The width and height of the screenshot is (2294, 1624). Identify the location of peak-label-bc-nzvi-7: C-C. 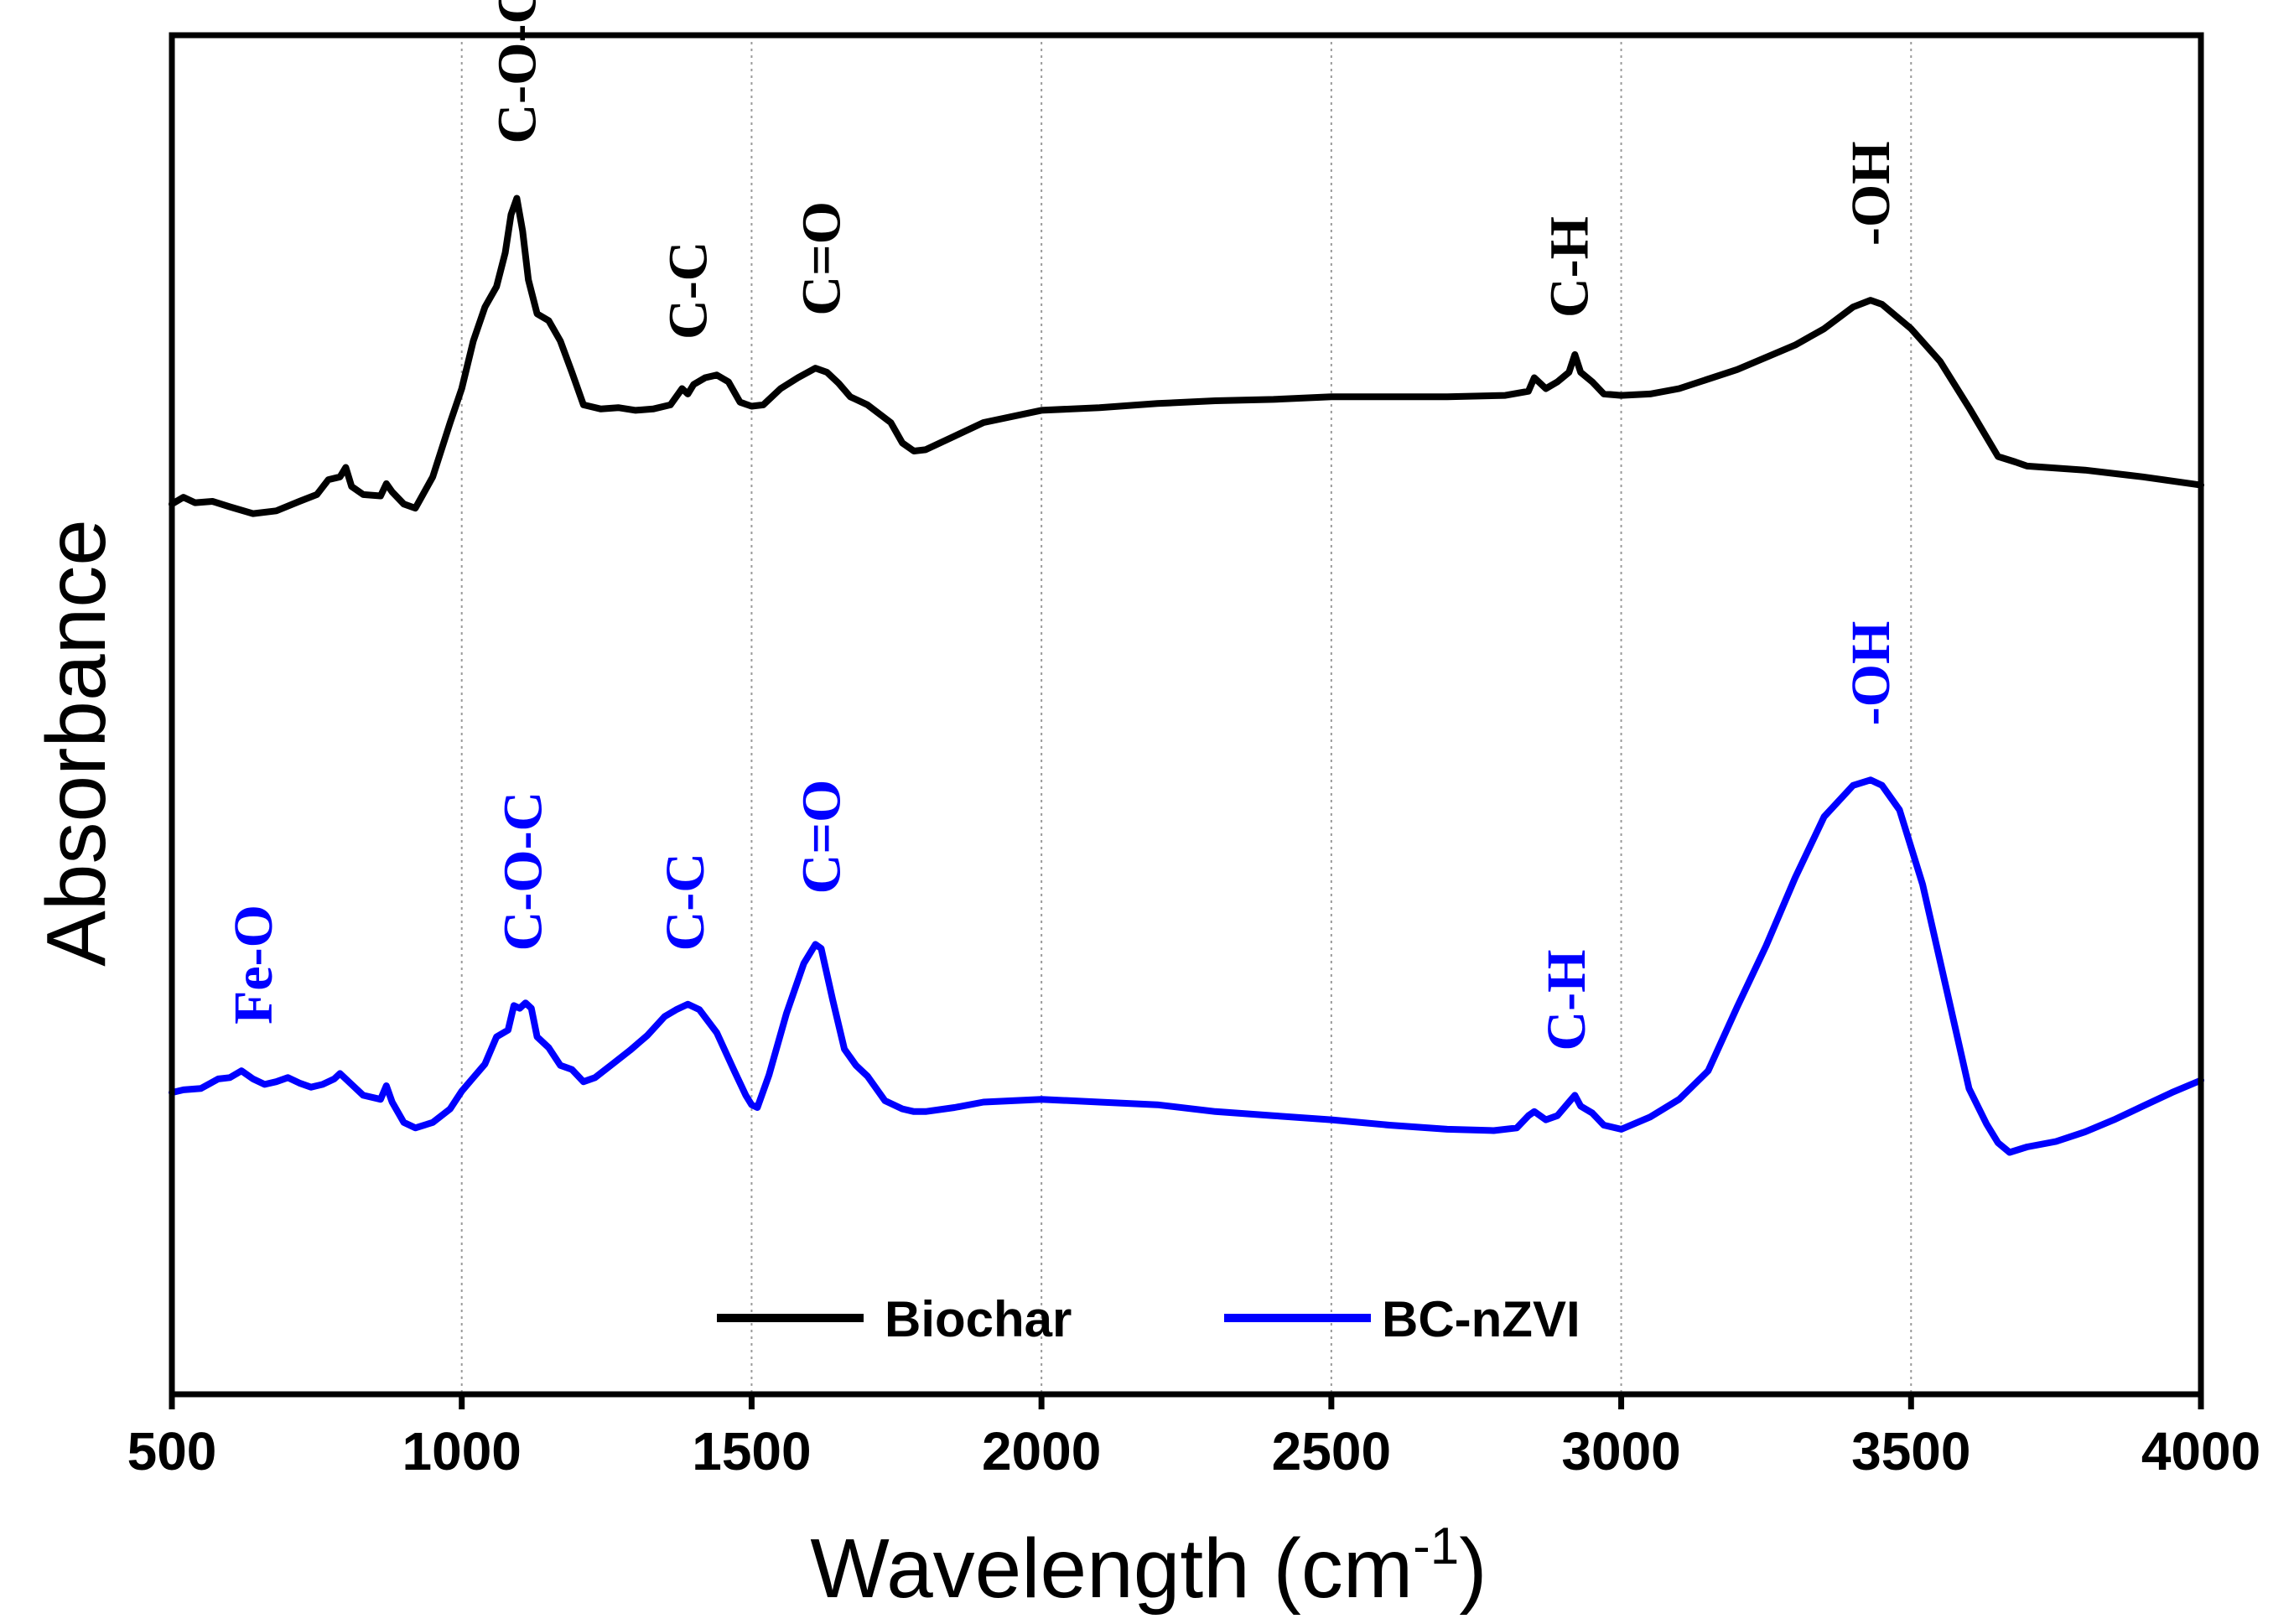
(685, 902).